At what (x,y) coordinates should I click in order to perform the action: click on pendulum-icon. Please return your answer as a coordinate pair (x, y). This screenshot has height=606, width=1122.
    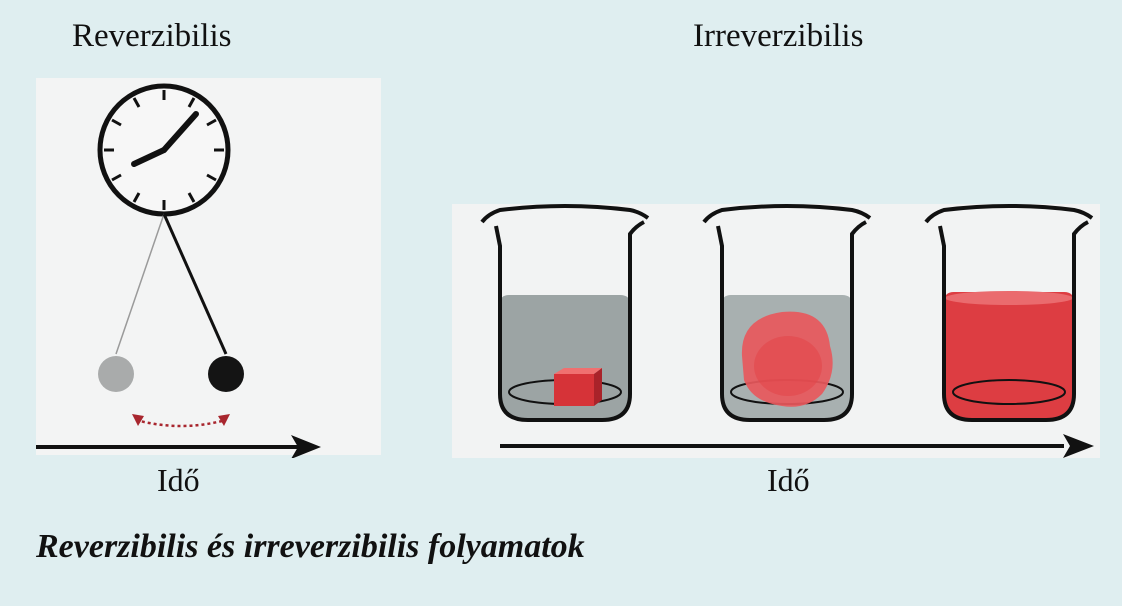
    Looking at the image, I should click on (171, 320).